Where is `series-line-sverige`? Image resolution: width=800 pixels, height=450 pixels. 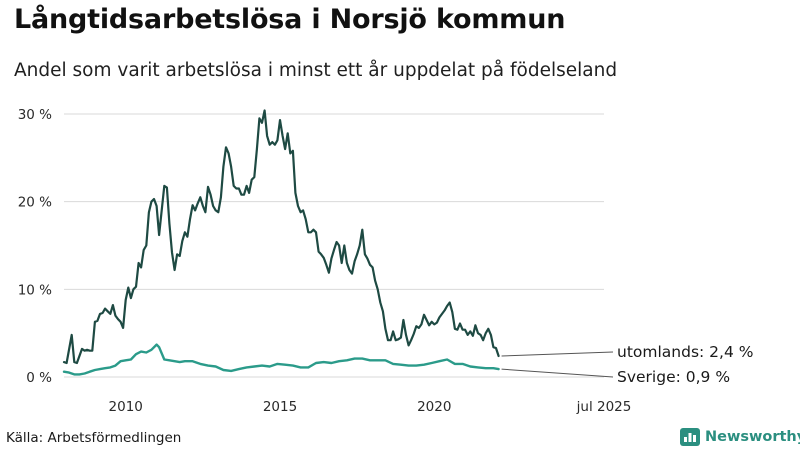
series-line-sverige is located at coordinates (281, 359).